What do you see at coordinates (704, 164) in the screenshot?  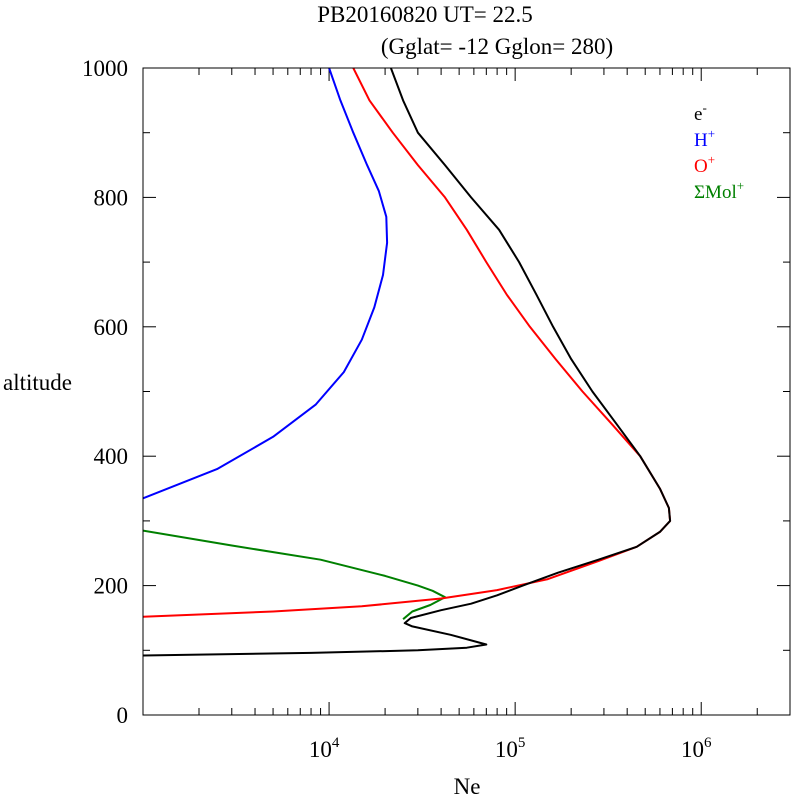 I see `legend-entry: O+` at bounding box center [704, 164].